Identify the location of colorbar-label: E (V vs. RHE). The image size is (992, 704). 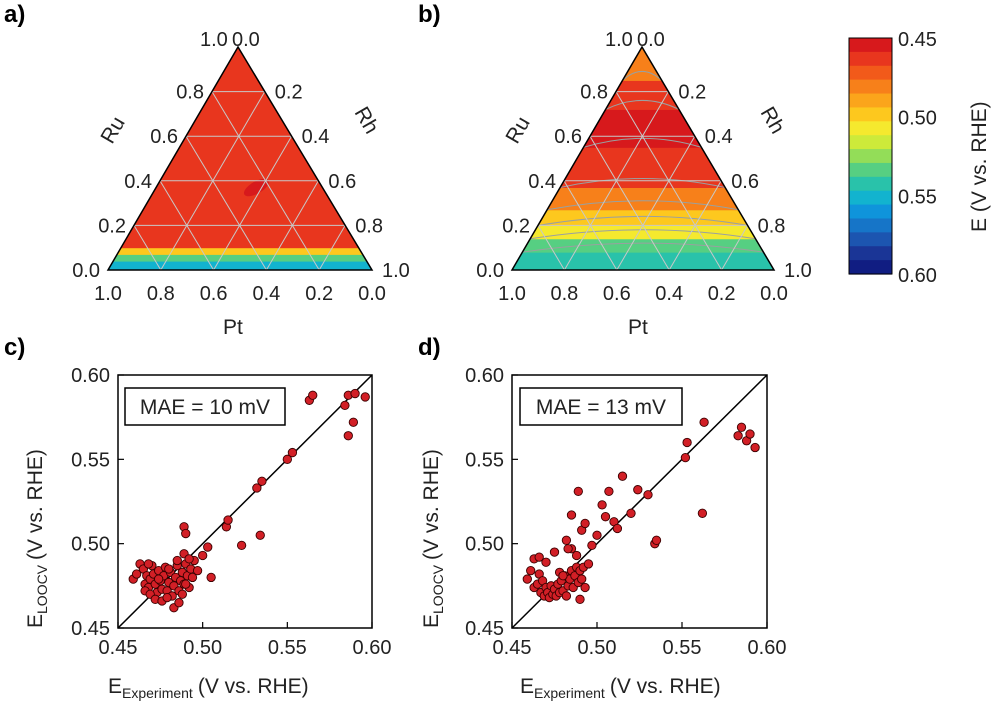
(979, 166).